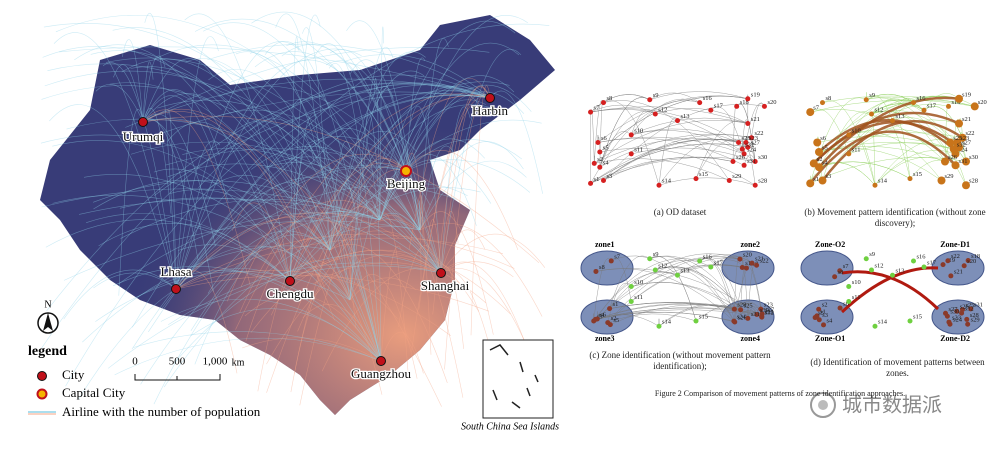 The image size is (1000, 450). I want to click on node-label: s2, so click(820, 159).